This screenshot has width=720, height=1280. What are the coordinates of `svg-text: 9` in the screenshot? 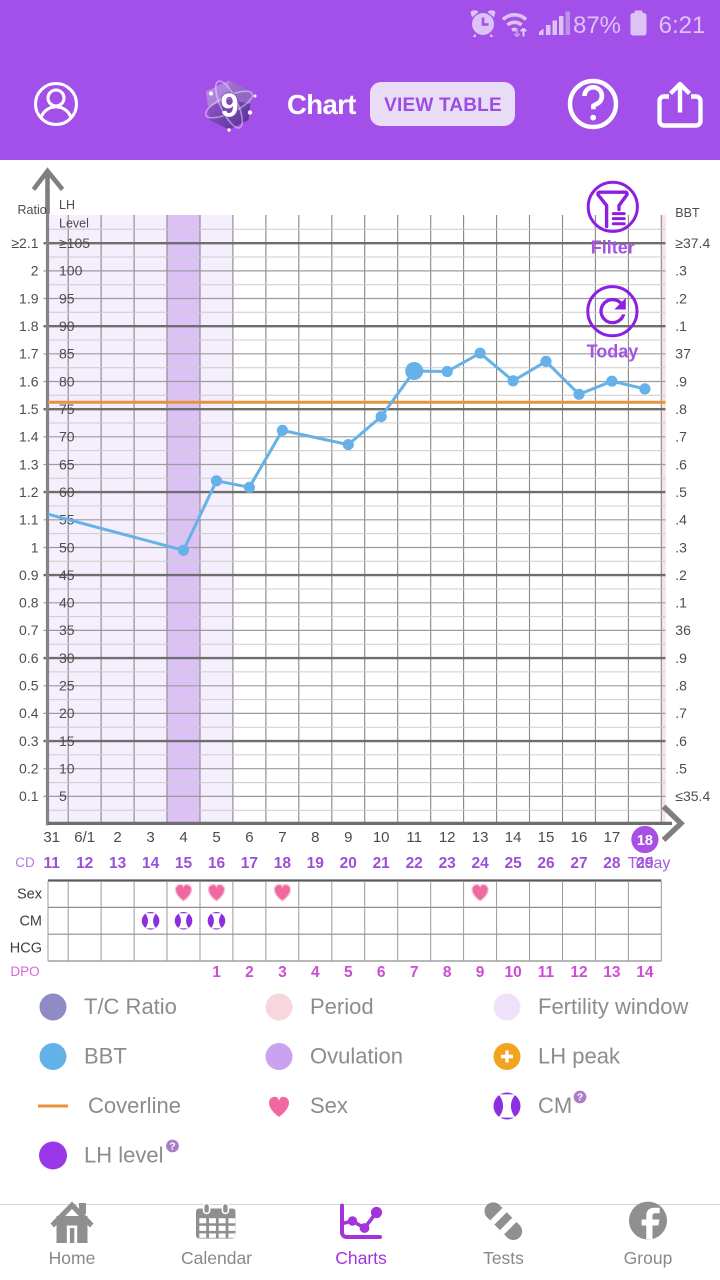 It's located at (229, 105).